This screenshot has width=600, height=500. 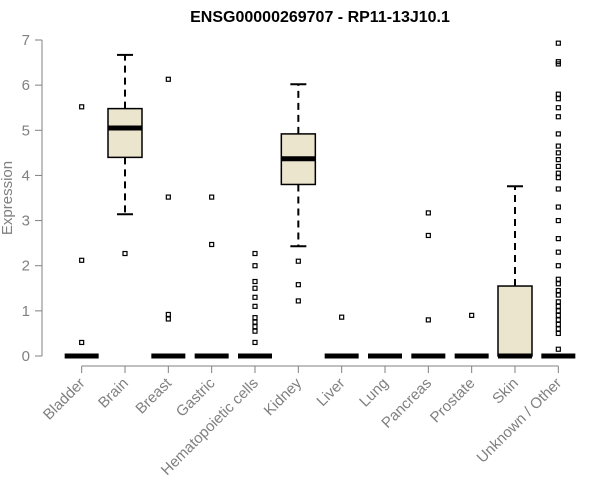 What do you see at coordinates (374, 393) in the screenshot?
I see `x-tick-label-lung: Lung` at bounding box center [374, 393].